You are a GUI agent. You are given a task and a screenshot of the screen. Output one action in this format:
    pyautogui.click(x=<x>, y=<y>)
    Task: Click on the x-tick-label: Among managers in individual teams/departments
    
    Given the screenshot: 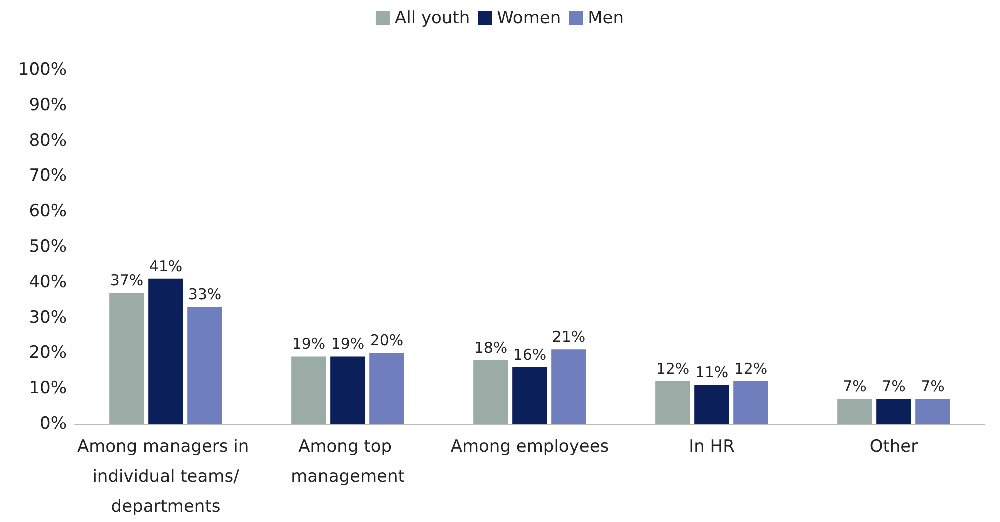 What is the action you would take?
    pyautogui.click(x=166, y=477)
    